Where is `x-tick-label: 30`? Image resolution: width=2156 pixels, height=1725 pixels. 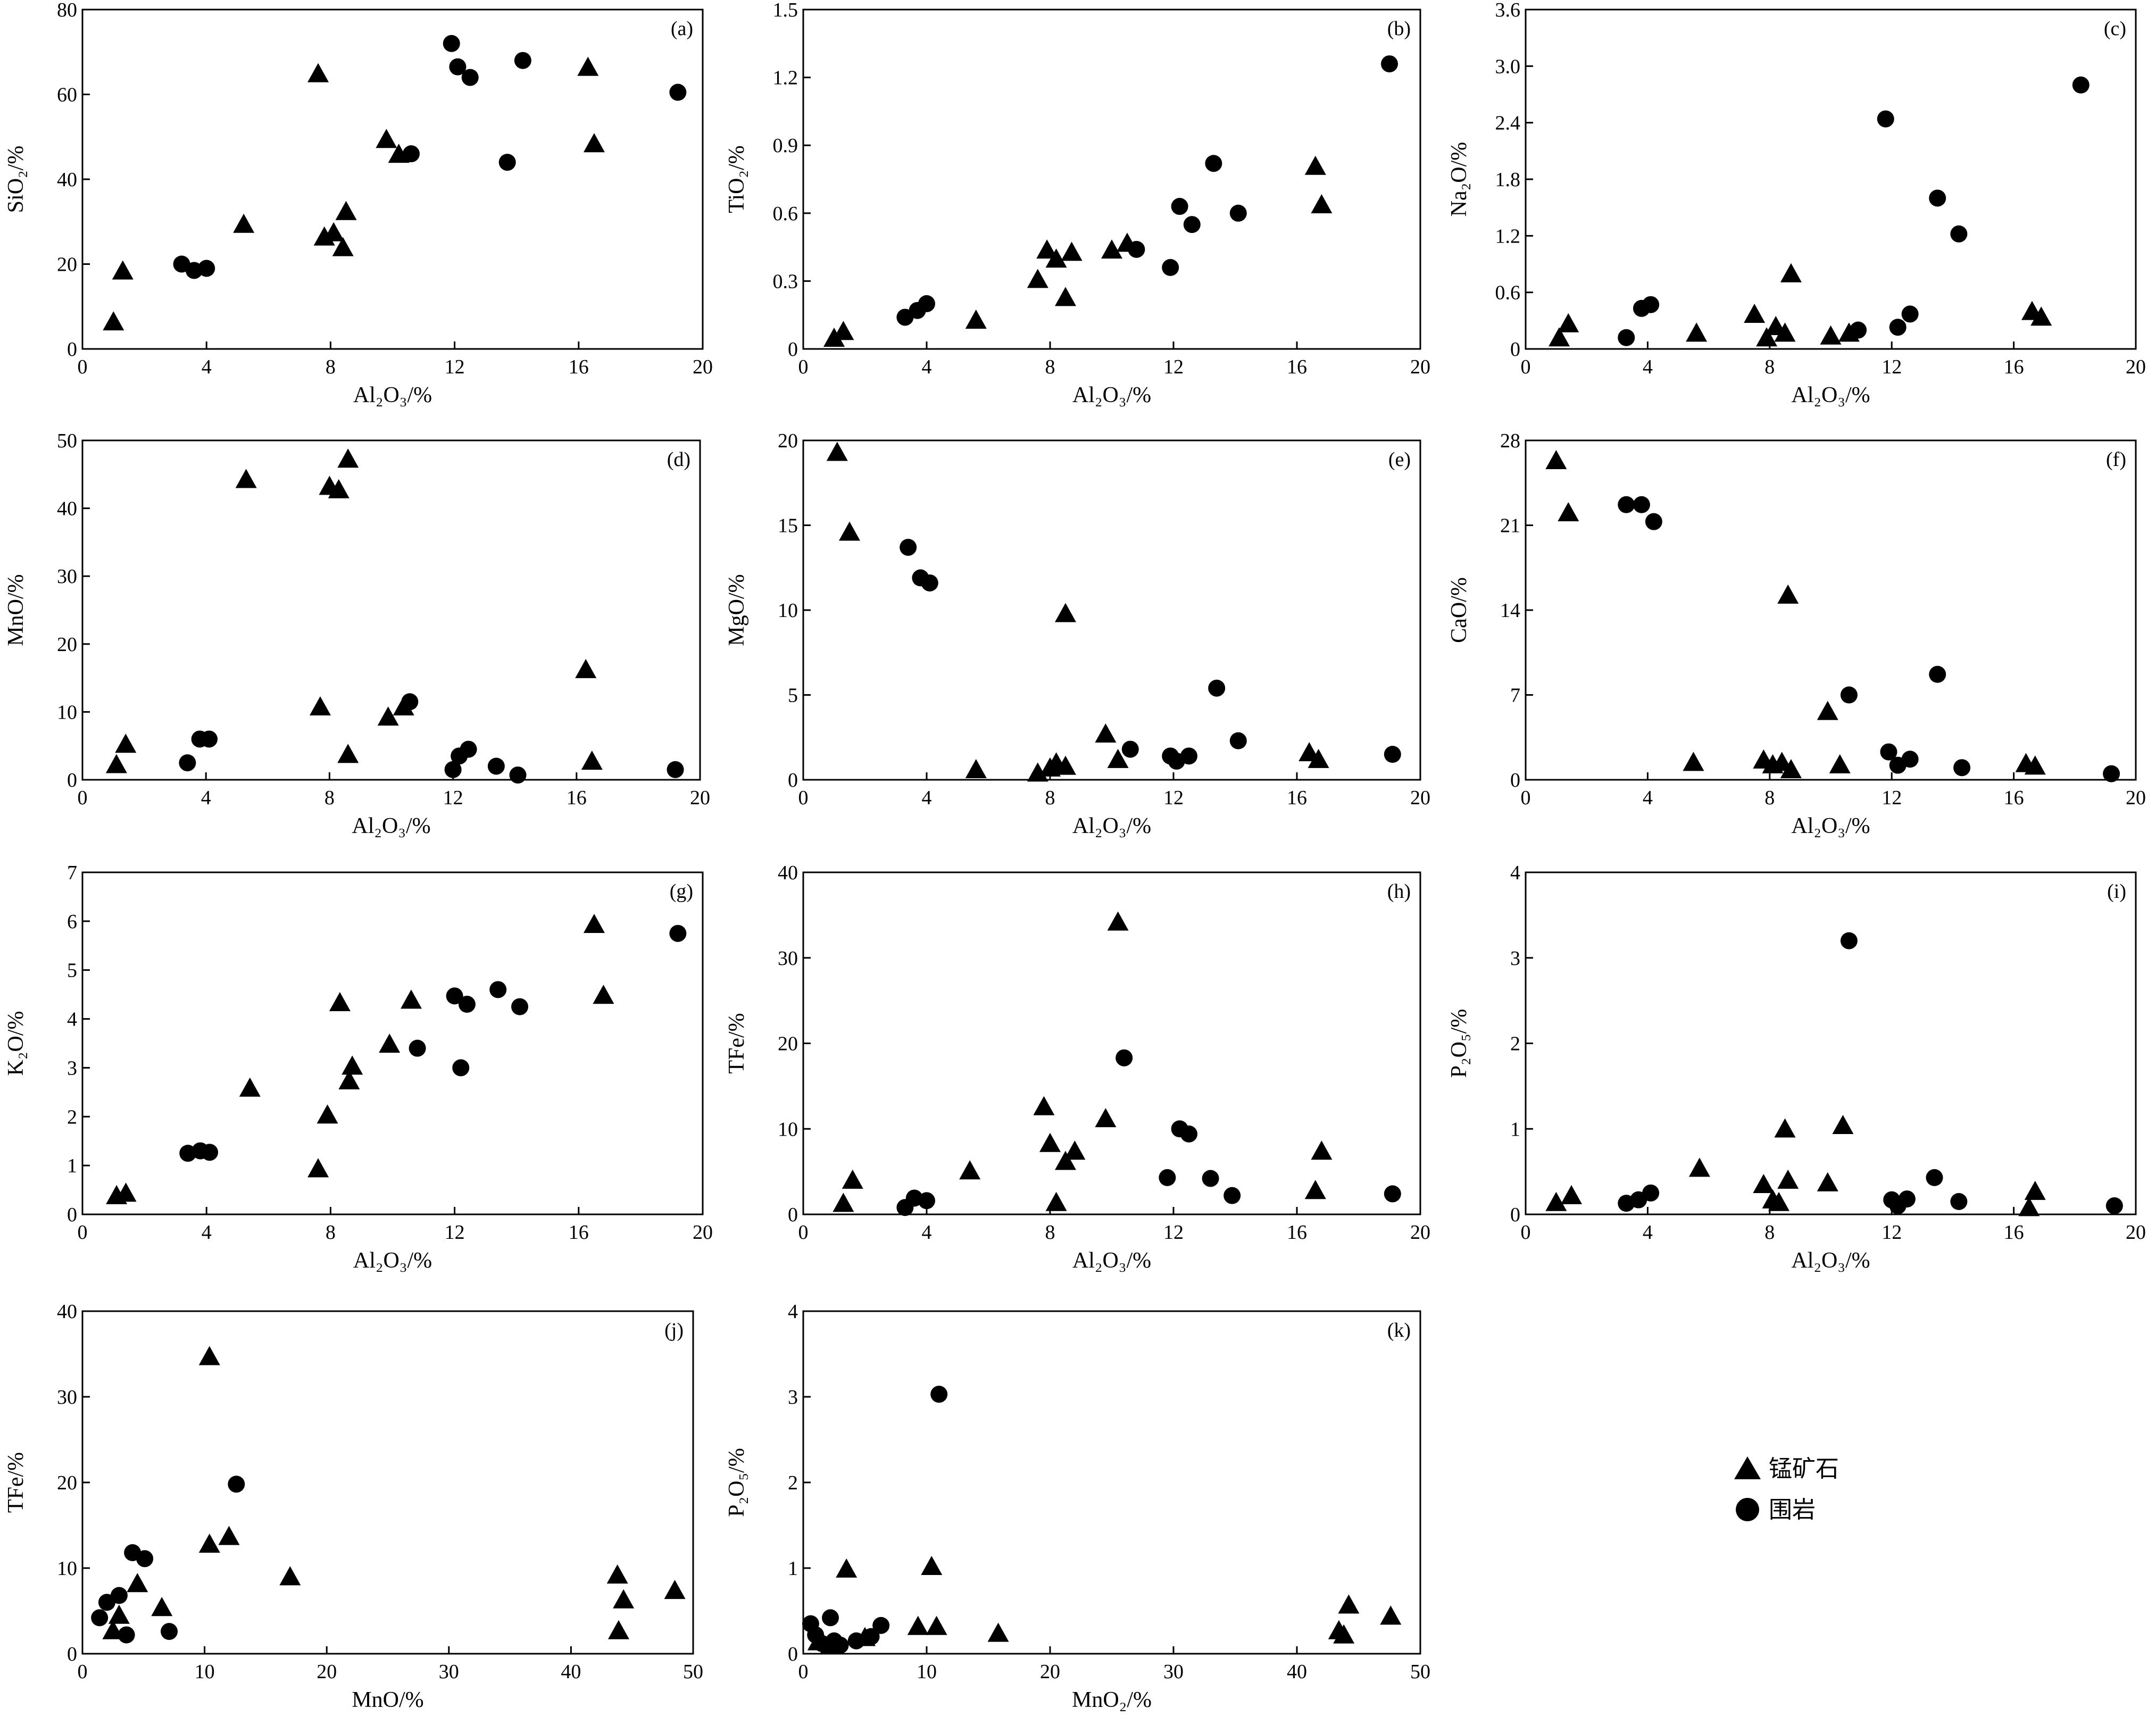
x-tick-label: 30 is located at coordinates (1174, 1672).